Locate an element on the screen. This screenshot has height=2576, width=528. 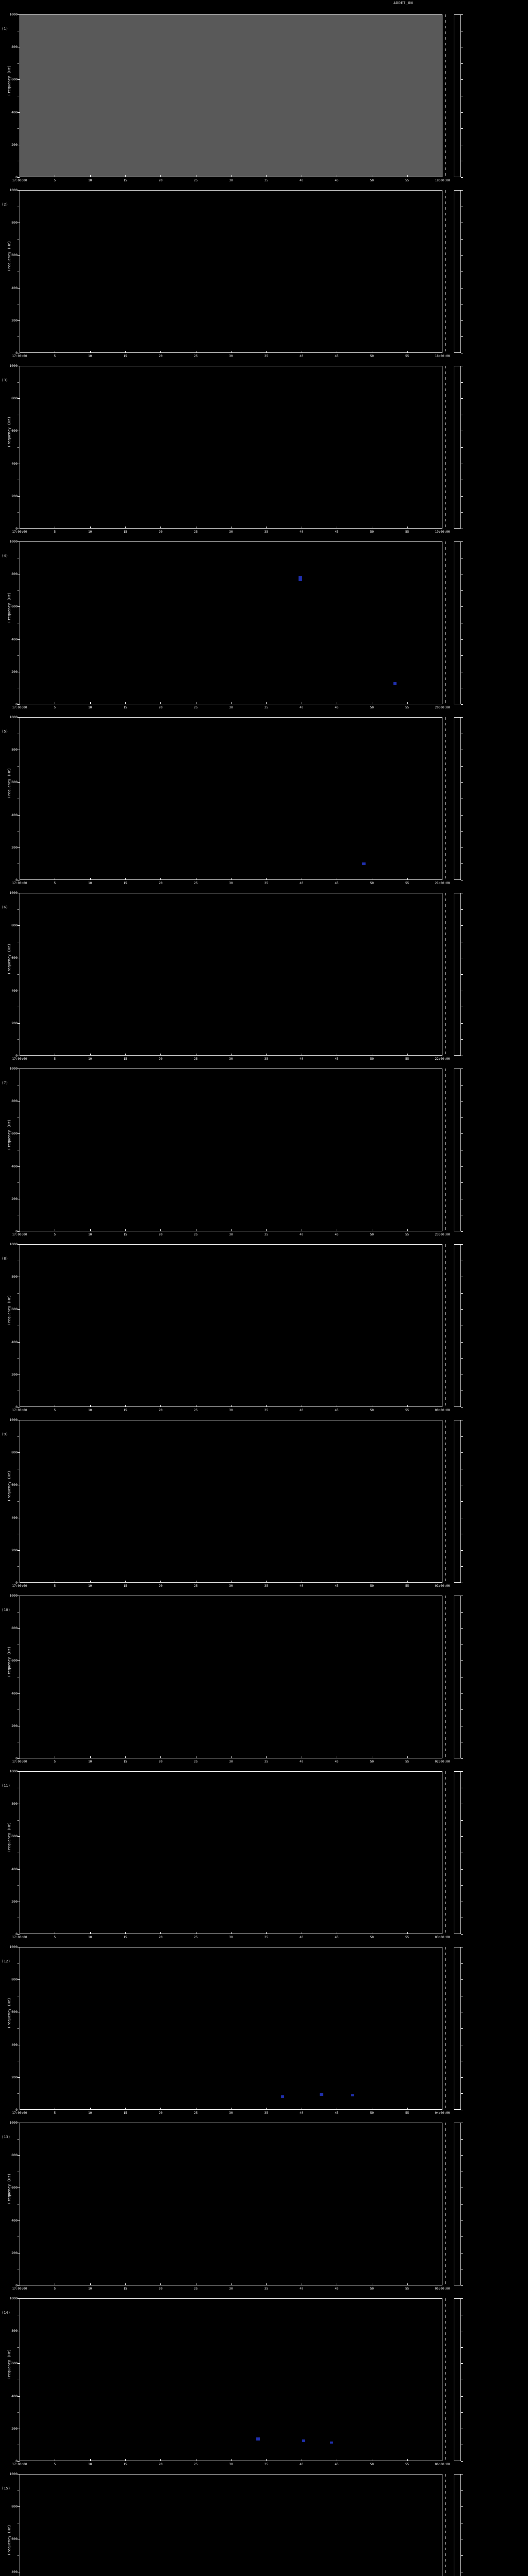
panel-index-label: (6) is located at coordinates (5, 907).